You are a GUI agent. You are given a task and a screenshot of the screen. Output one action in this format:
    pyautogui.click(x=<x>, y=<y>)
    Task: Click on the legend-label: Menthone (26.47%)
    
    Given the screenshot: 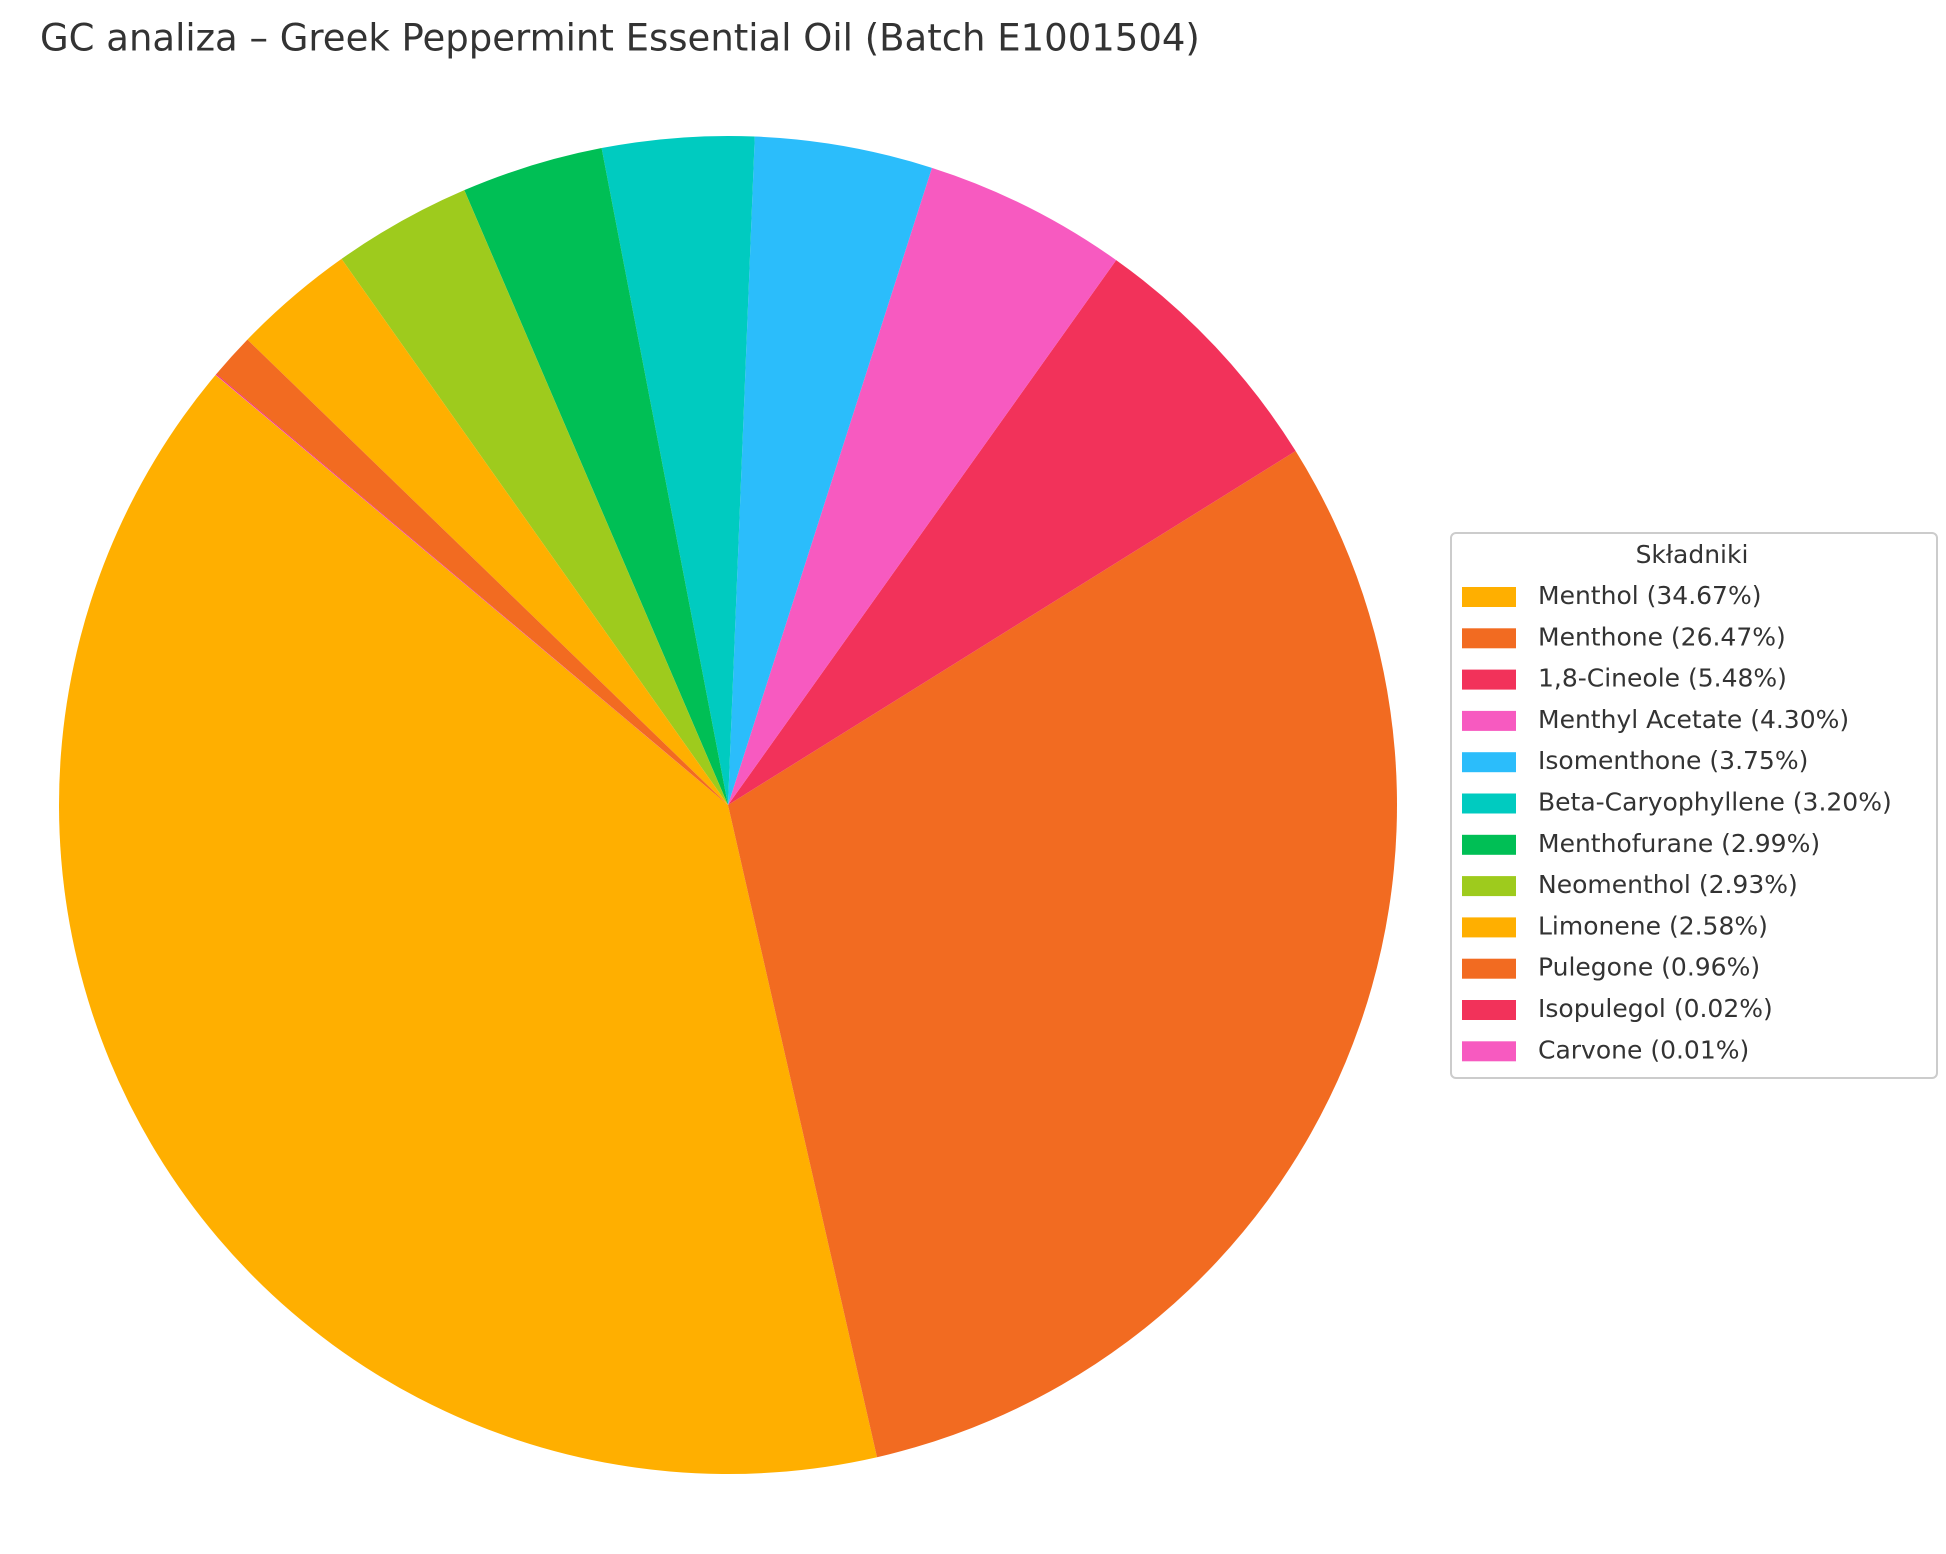 What is the action you would take?
    pyautogui.click(x=1662, y=636)
    